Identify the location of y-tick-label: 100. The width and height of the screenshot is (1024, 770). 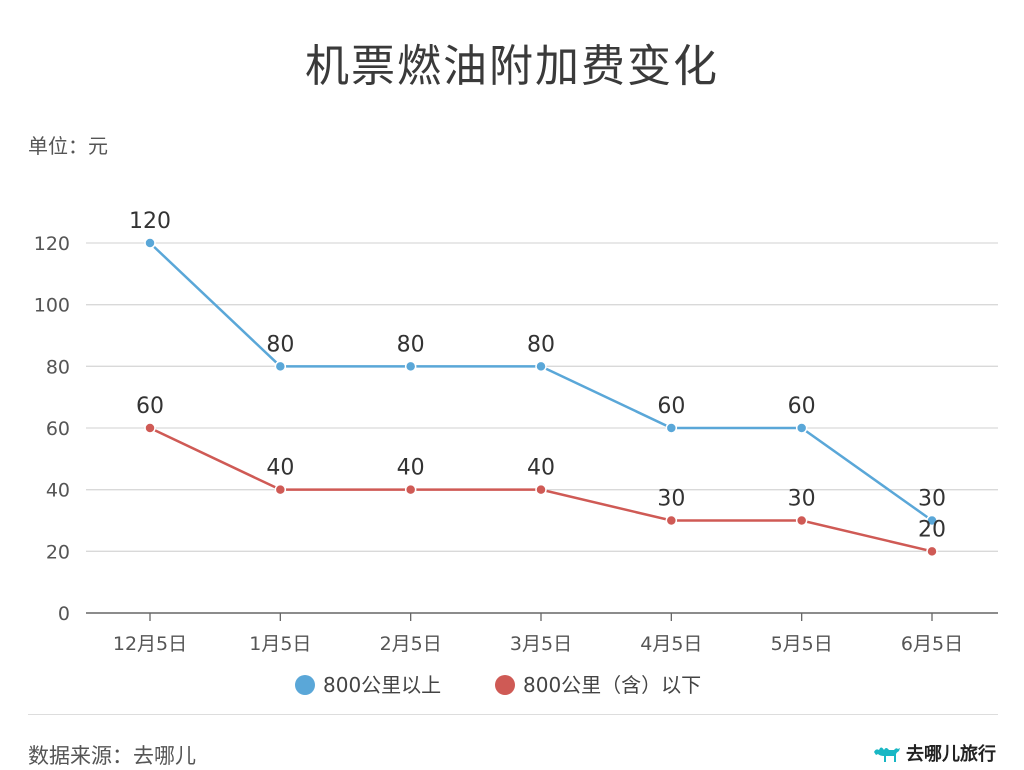
(52, 306).